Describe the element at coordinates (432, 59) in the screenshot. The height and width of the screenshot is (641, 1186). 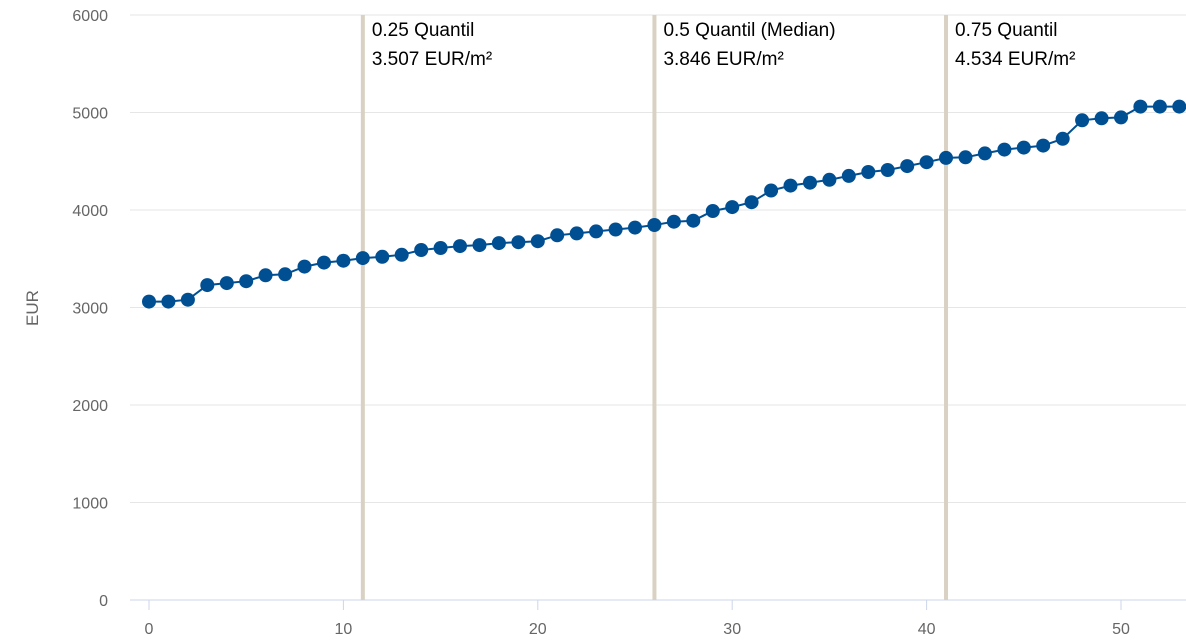
I see `quantile-value: 3.507 EUR/m²` at that location.